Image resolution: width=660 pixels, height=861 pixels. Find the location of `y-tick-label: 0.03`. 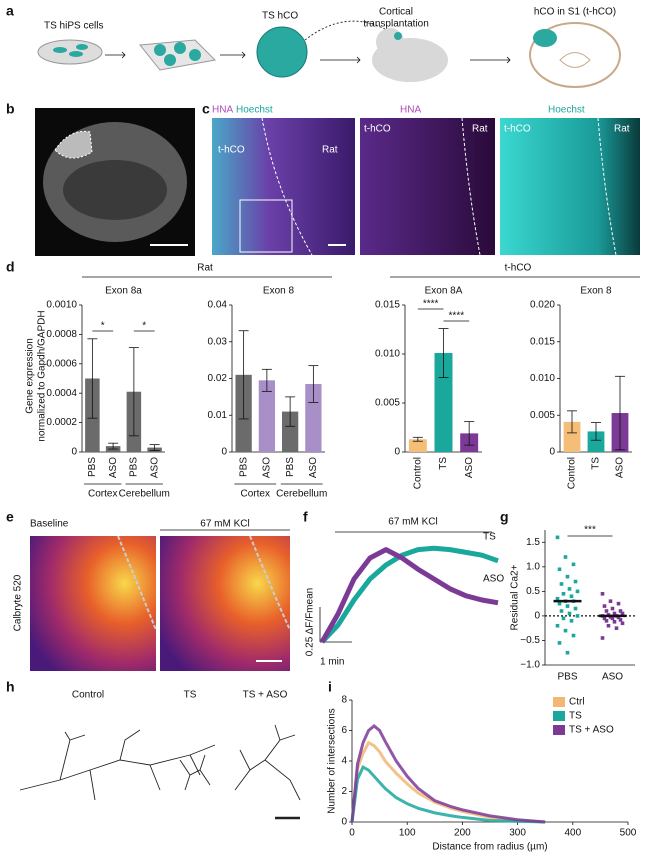

y-tick-label: 0.03 is located at coordinates (218, 341).